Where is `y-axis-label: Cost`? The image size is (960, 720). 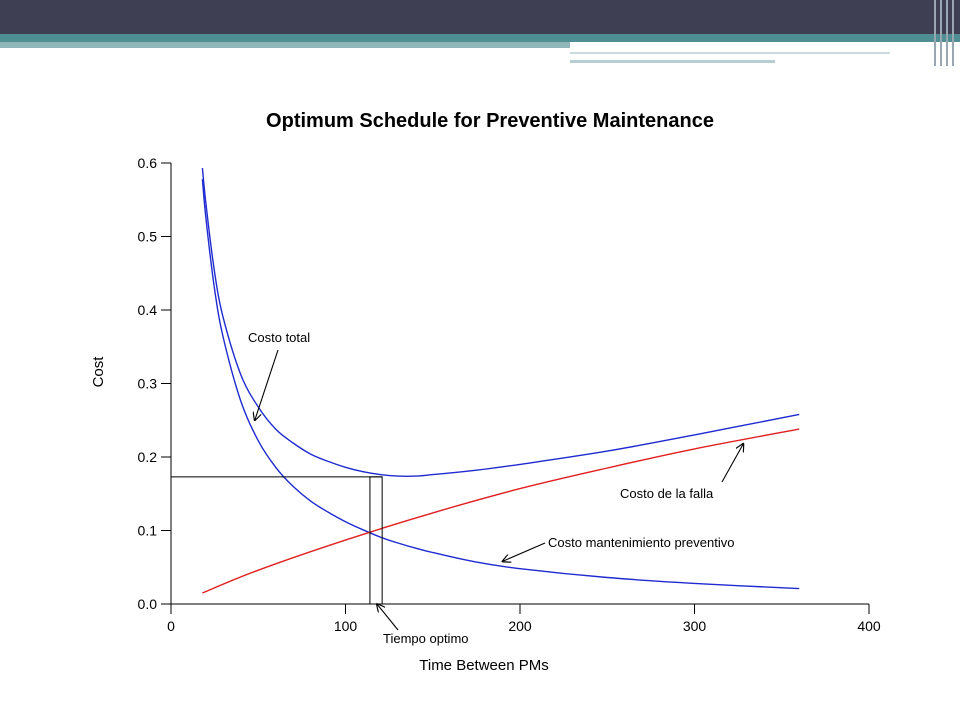 y-axis-label: Cost is located at coordinates (98, 372).